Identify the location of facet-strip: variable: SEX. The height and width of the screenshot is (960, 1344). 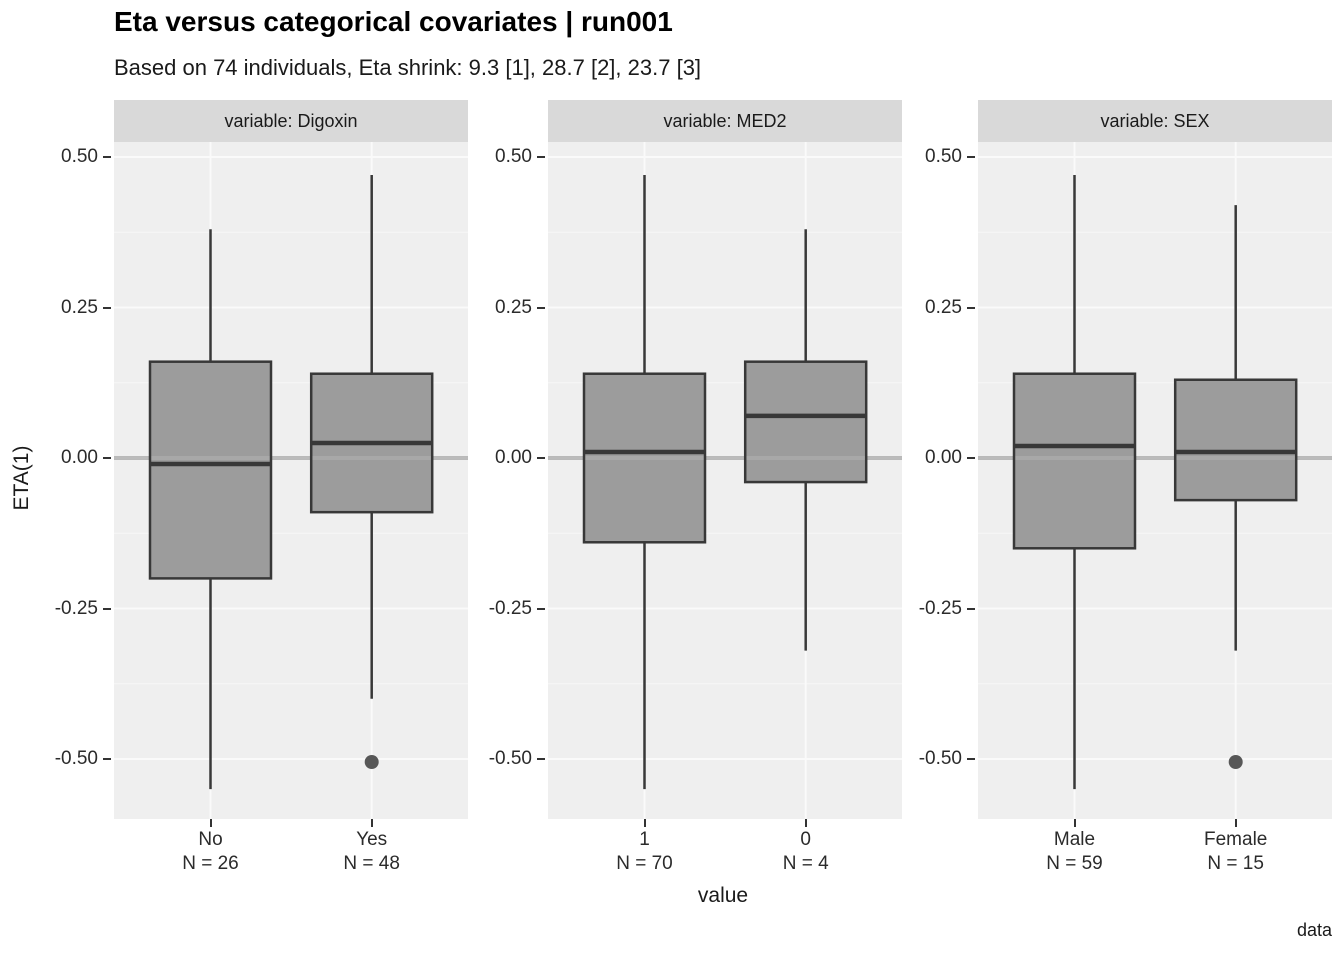
(1155, 121).